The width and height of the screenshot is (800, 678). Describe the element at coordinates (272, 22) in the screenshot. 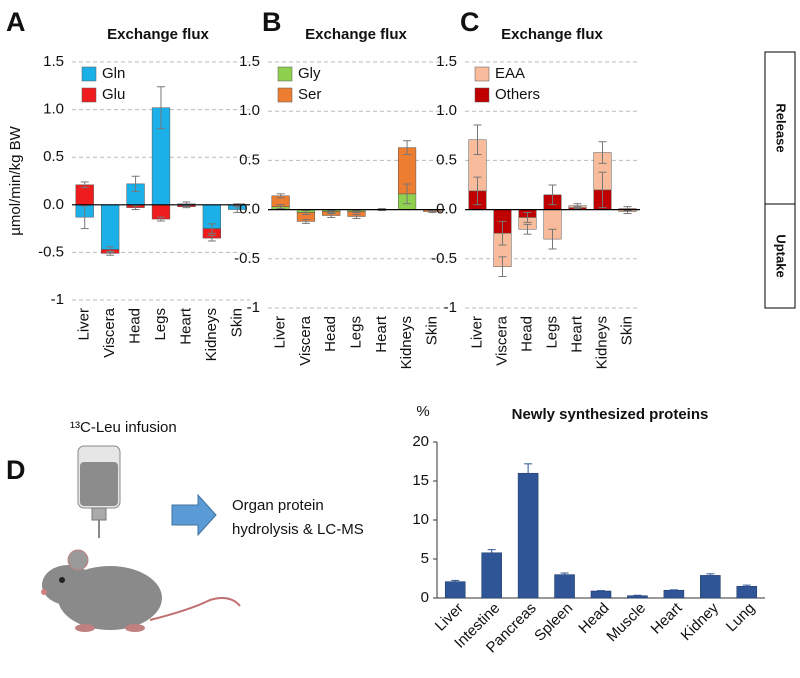

I see `panel-label: B` at that location.